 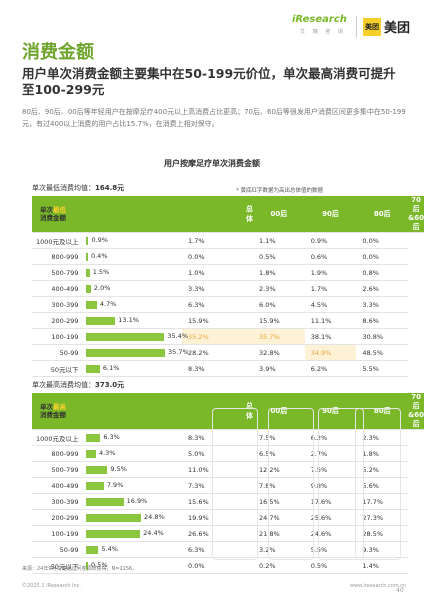 I want to click on bar-value-label: 9.5%, so click(x=118, y=469).